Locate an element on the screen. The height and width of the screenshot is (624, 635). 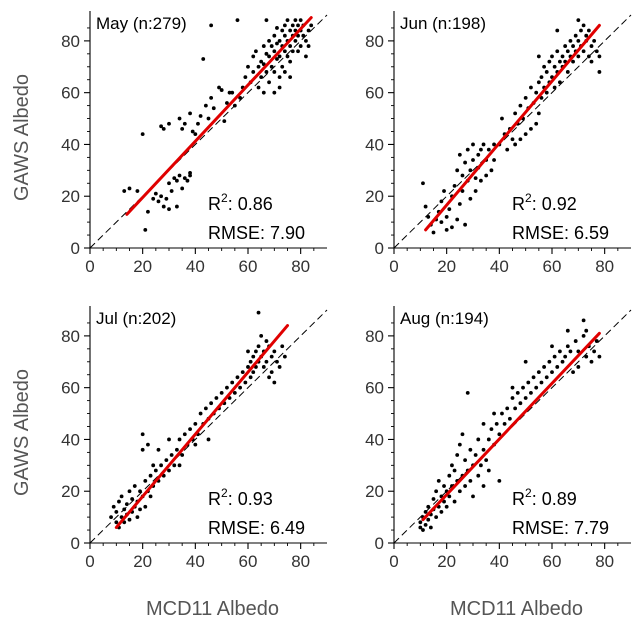
x-tick-label: 60 is located at coordinates (248, 266).